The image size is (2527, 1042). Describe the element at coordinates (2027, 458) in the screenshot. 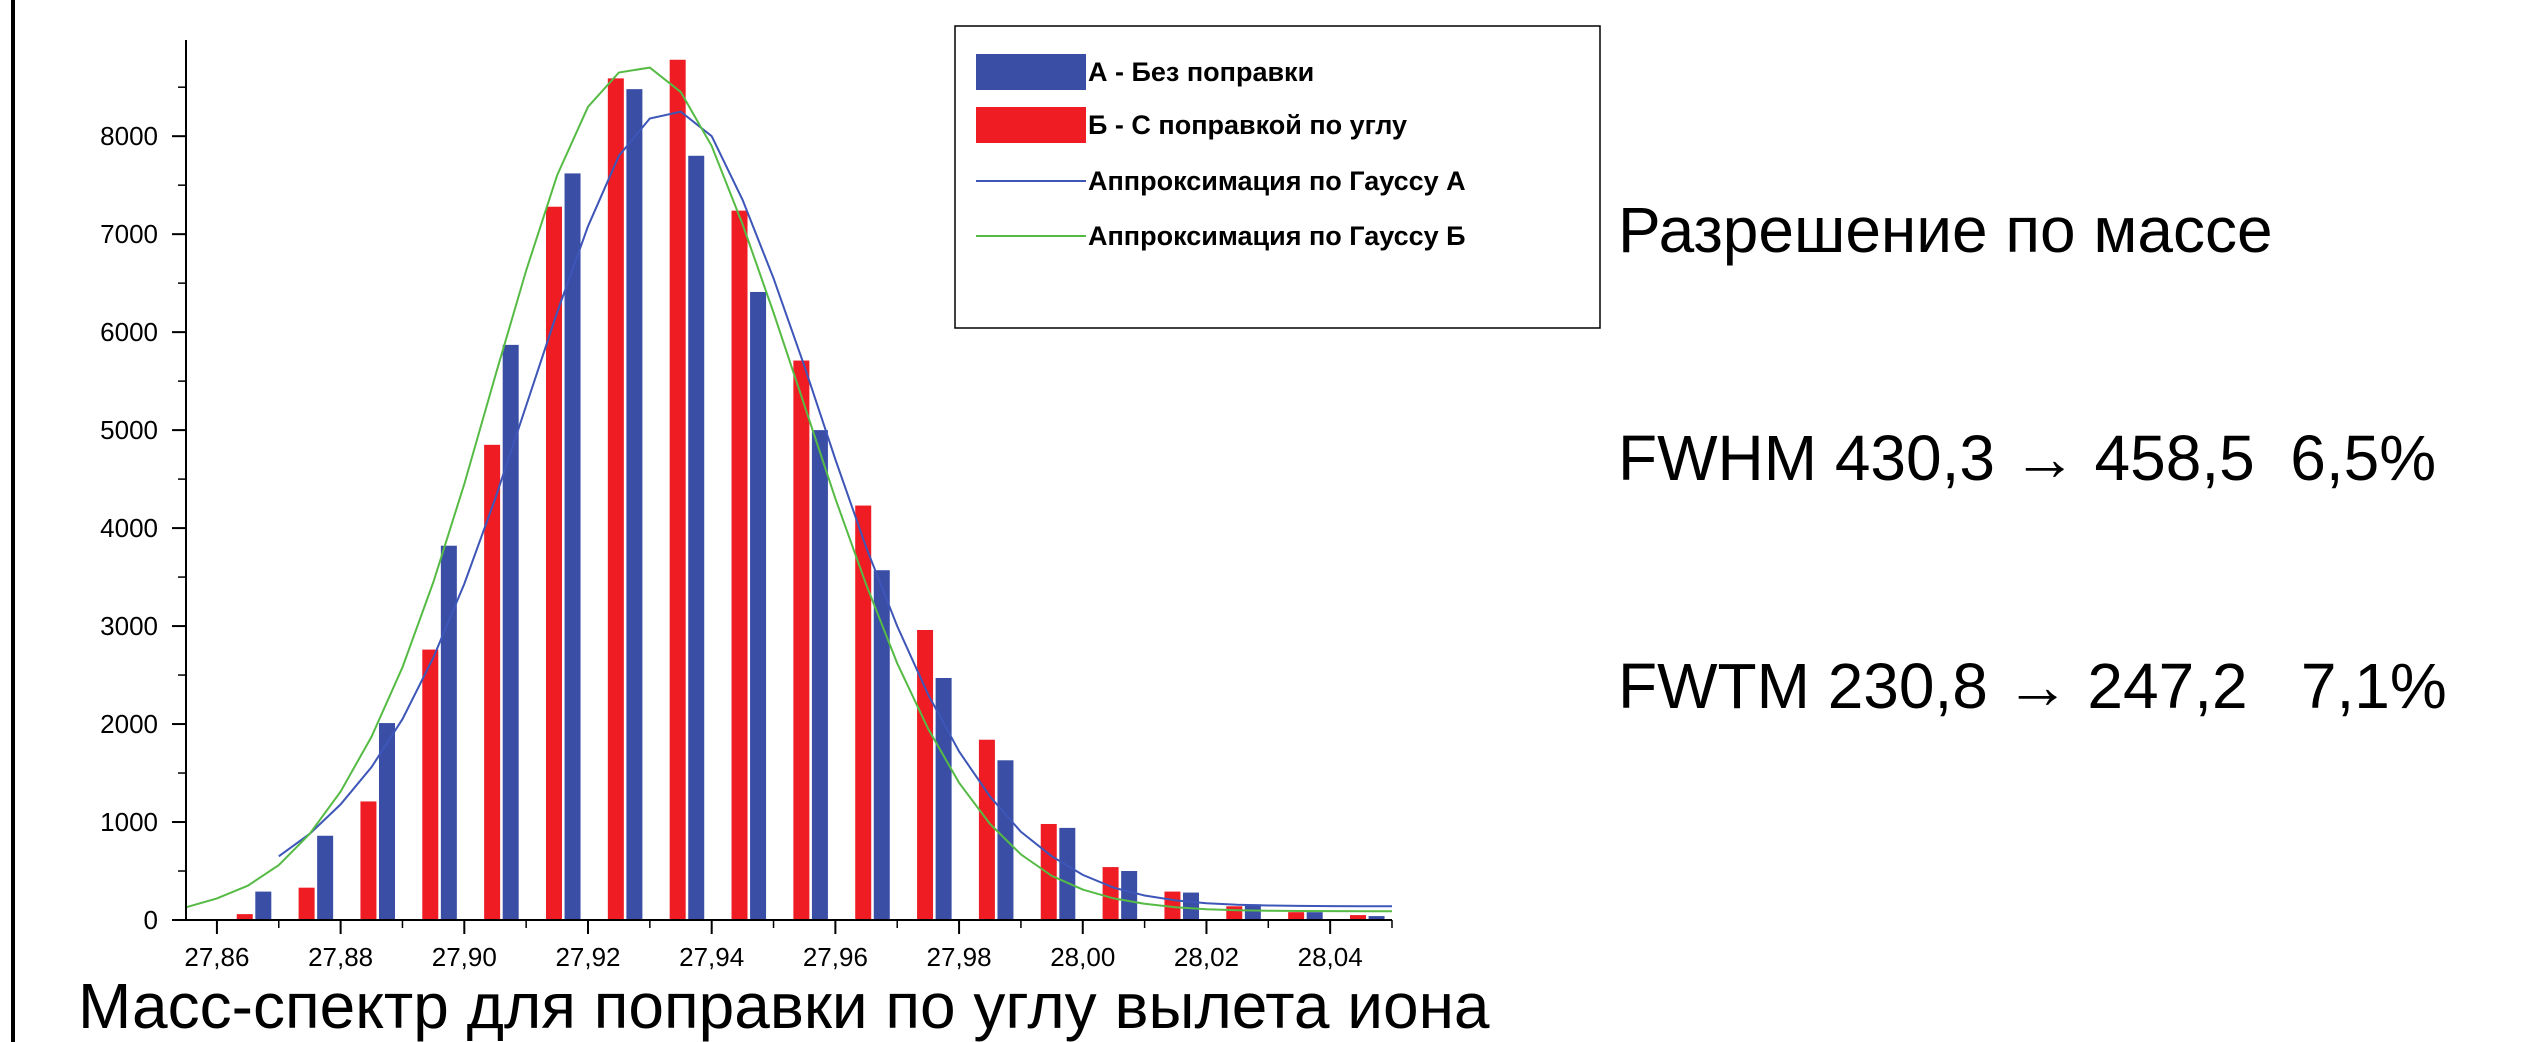

I see `resolution-fwhm: FWHM 430,3 → 458,5 6,5%` at that location.